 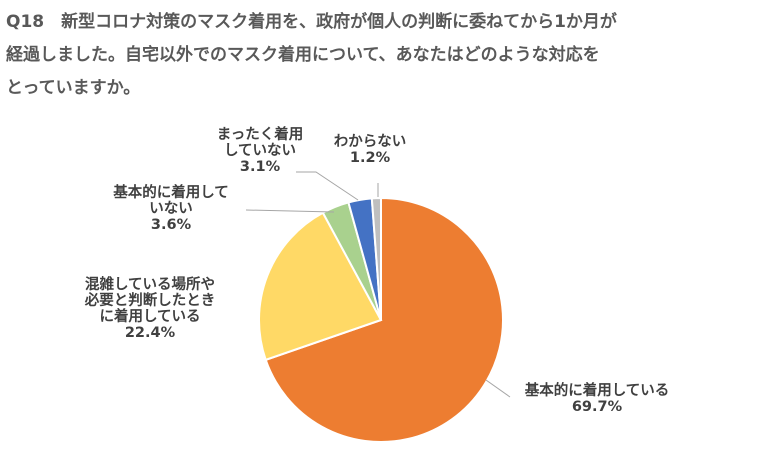 I want to click on slice-wear-when-needed, so click(x=320, y=286).